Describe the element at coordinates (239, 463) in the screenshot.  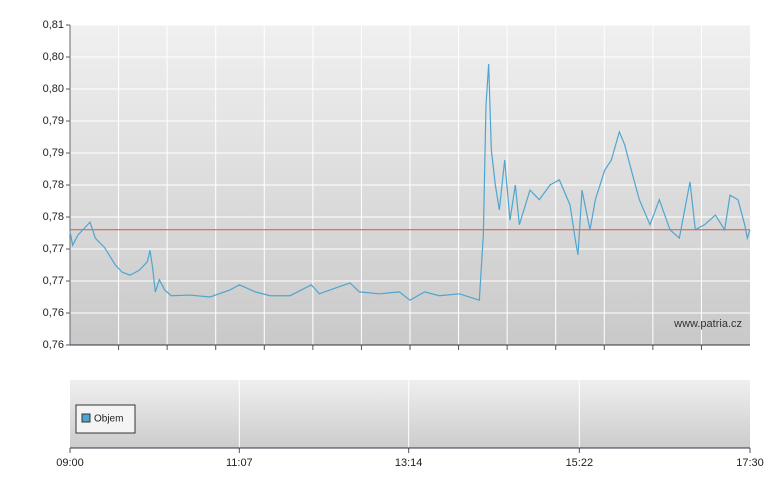
I see `x-tick-label: 11:07` at that location.